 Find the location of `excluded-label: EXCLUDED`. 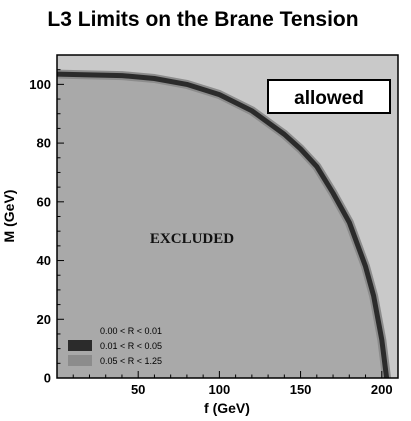

excluded-label: EXCLUDED is located at coordinates (192, 239).